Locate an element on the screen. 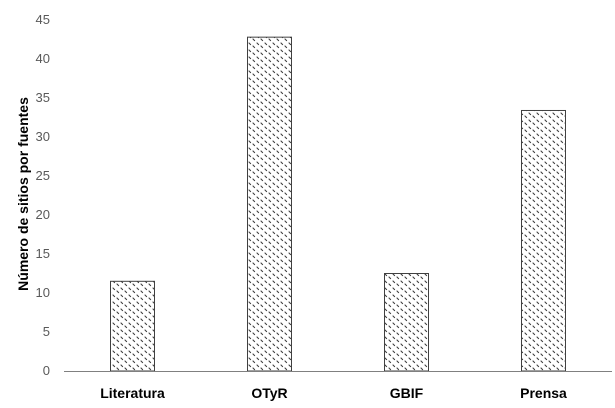  bar-gbif is located at coordinates (406, 322).